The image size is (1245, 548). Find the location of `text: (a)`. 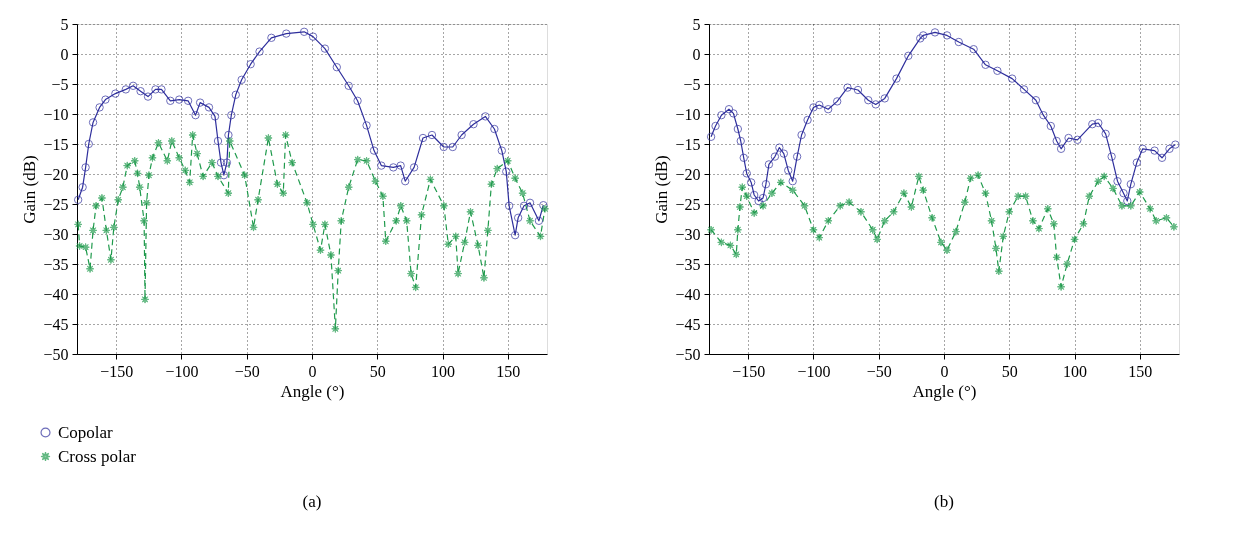

text: (a) is located at coordinates (312, 501).